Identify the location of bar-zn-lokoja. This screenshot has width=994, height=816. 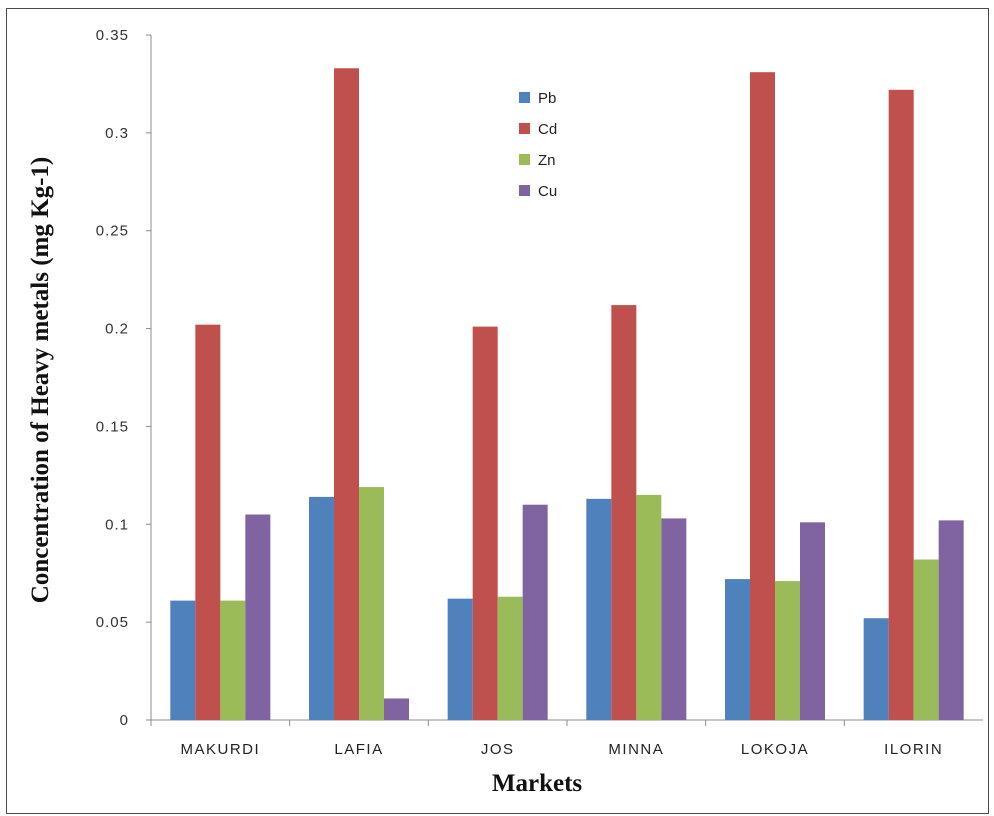
(787, 650).